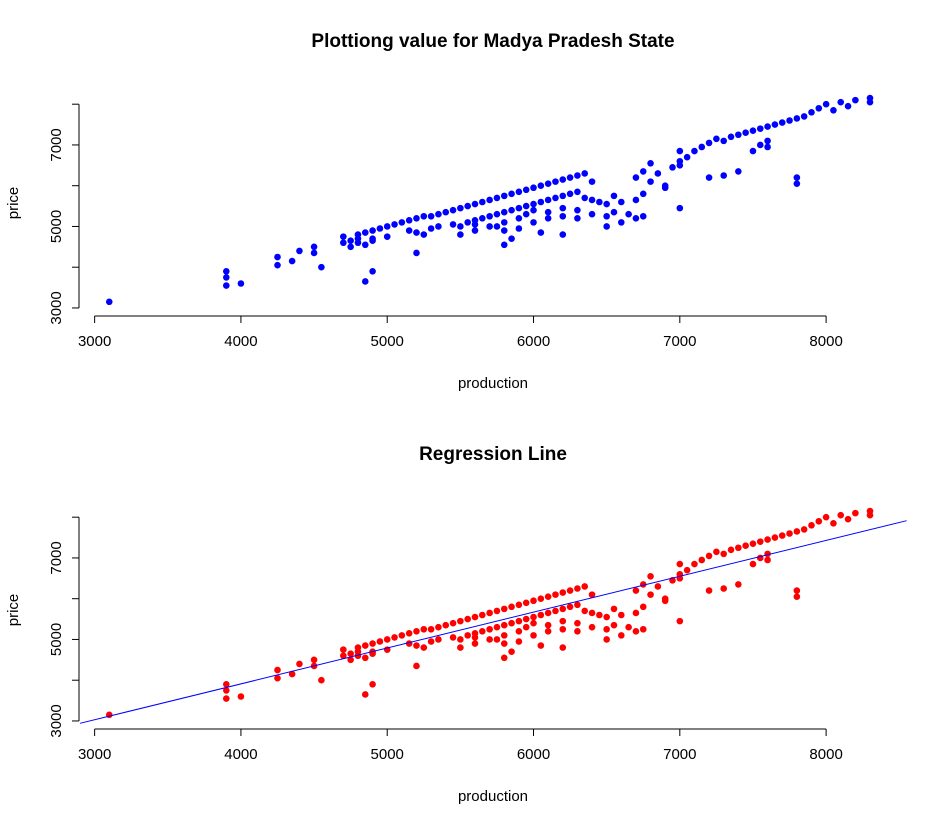 Image resolution: width=950 pixels, height=825 pixels. Describe the element at coordinates (240, 341) in the screenshot. I see `x-tick-label: 4000` at that location.